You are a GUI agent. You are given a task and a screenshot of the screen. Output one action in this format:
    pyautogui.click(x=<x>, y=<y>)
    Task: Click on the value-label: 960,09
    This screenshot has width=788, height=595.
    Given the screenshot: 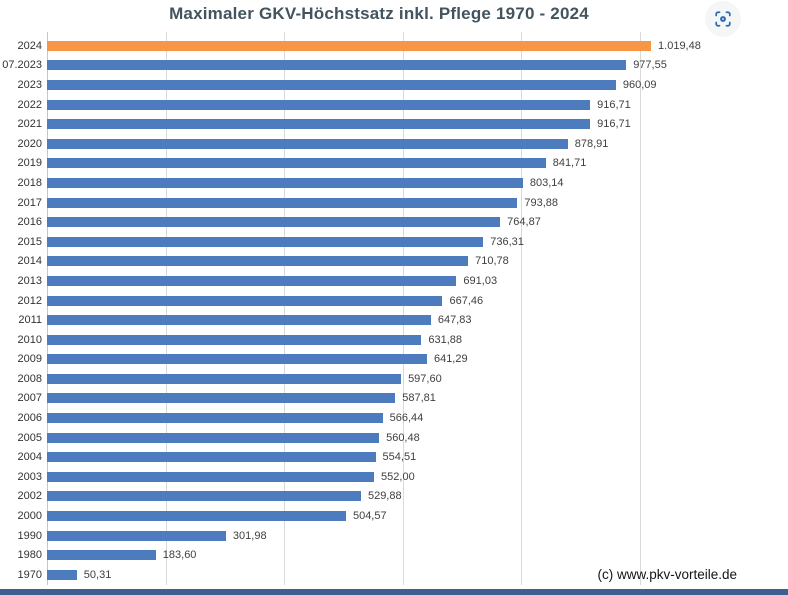 What is the action you would take?
    pyautogui.click(x=639, y=84)
    